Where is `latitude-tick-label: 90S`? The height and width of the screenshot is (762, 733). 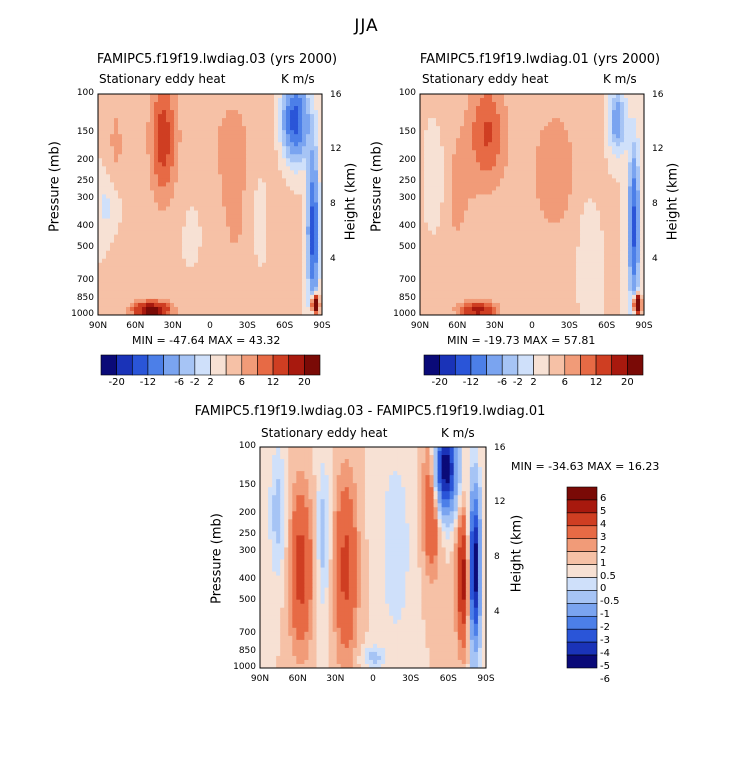
latitude-tick-label: 90S is located at coordinates (322, 326).